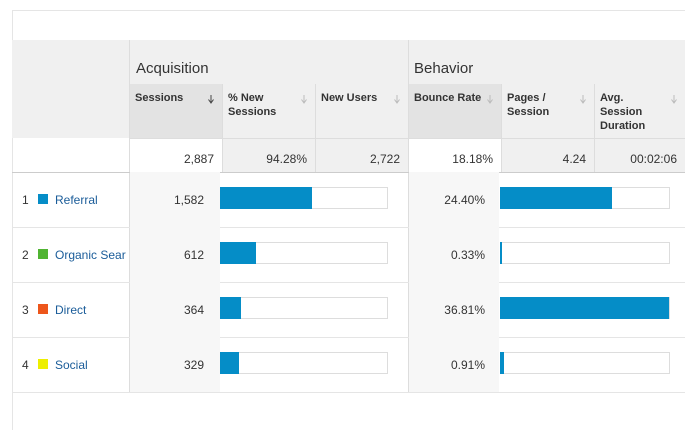 This screenshot has width=685, height=440. I want to click on sessions-value: 364, so click(193, 310).